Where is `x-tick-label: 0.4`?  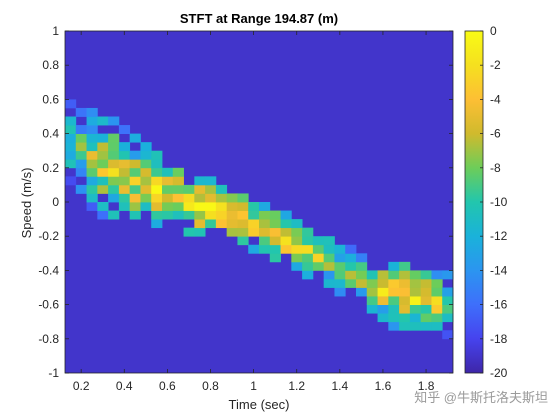
x-tick-label: 0.4 is located at coordinates (124, 386).